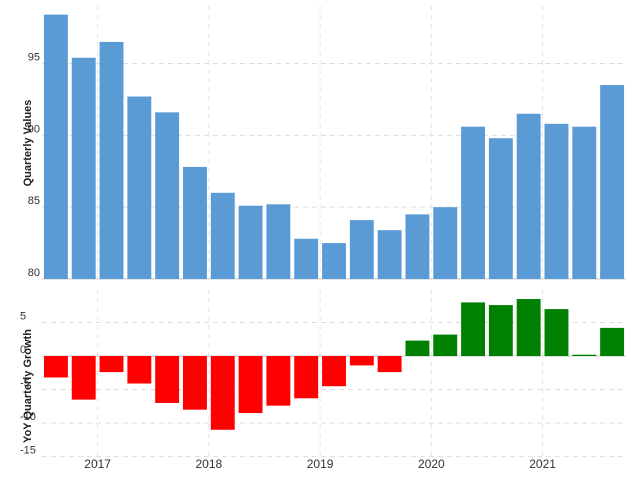  What do you see at coordinates (194, 222) in the screenshot?
I see `top-bar-2017-Q4` at bounding box center [194, 222].